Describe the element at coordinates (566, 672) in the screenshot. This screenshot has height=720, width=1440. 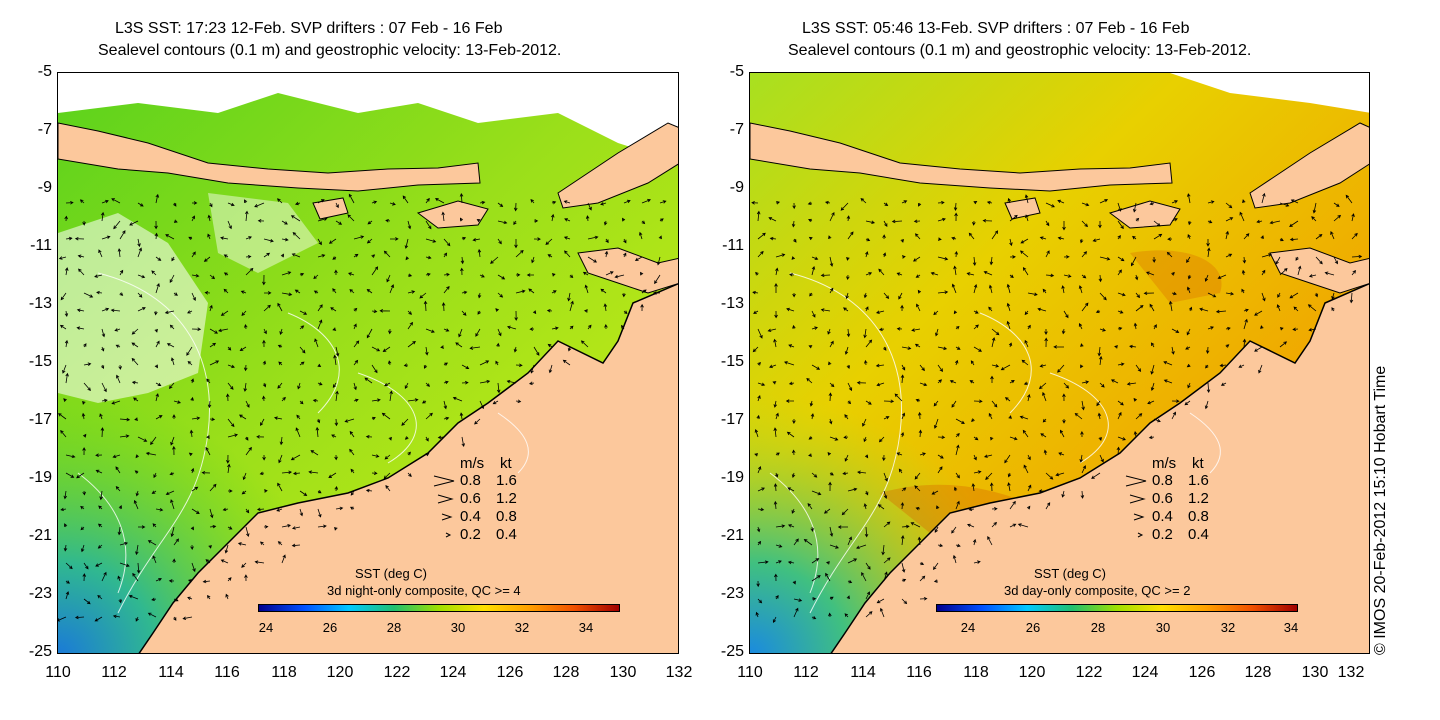
I see `lon-tick: 128` at that location.